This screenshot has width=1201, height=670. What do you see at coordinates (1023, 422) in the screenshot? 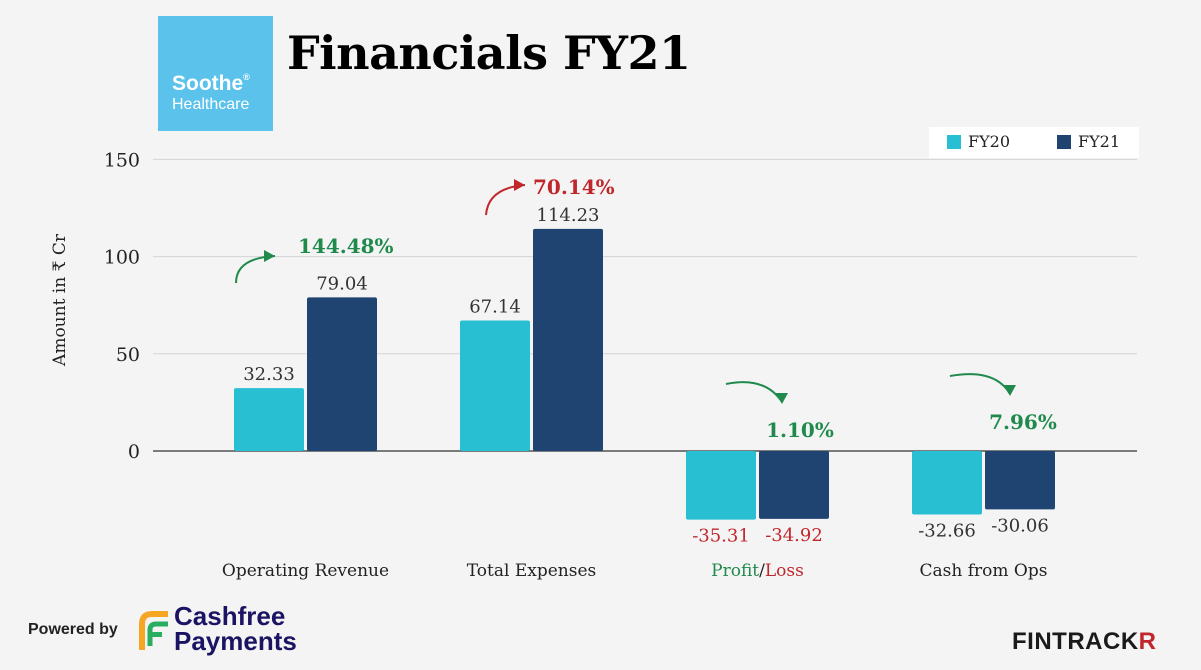
I see `change-label-3: 7.96%` at bounding box center [1023, 422].